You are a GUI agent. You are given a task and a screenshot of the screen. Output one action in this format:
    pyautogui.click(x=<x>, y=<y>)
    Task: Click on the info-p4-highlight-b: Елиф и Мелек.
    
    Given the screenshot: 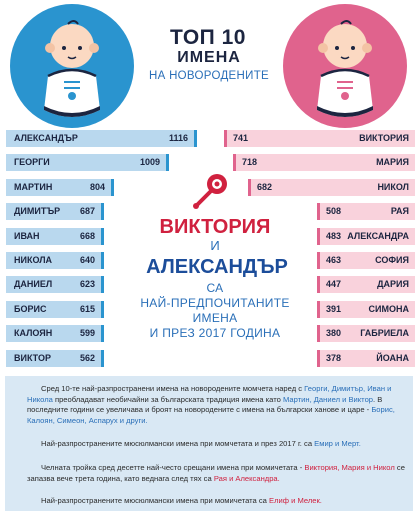 What is the action you would take?
    pyautogui.click(x=295, y=500)
    